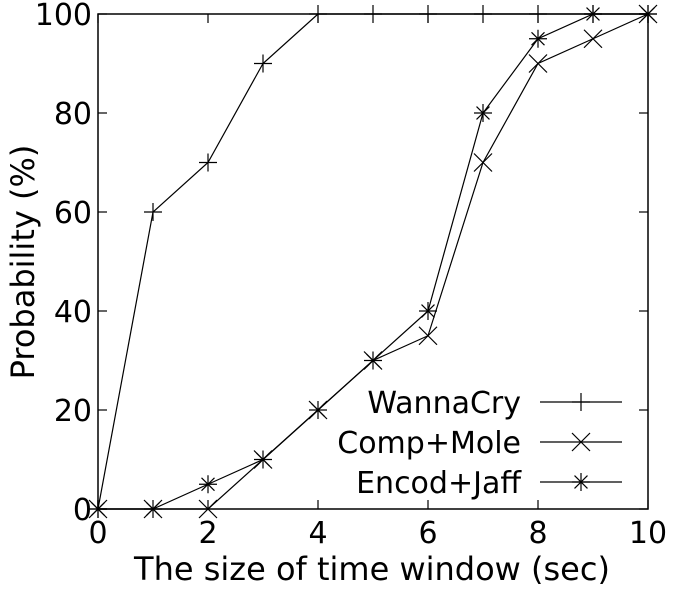  What do you see at coordinates (23, 262) in the screenshot?
I see `y-axis-title: Probability (%)` at bounding box center [23, 262].